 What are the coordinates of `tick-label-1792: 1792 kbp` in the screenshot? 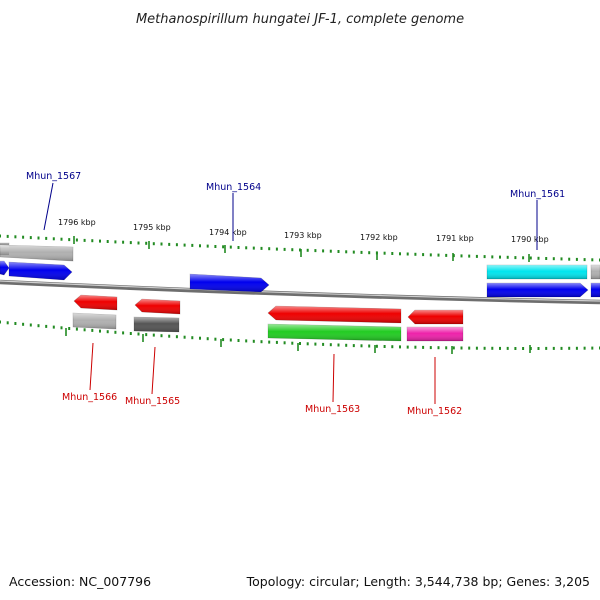 It's located at (379, 237).